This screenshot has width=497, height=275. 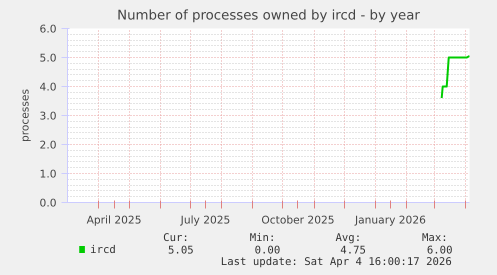 I want to click on text: 4.75, so click(x=353, y=250).